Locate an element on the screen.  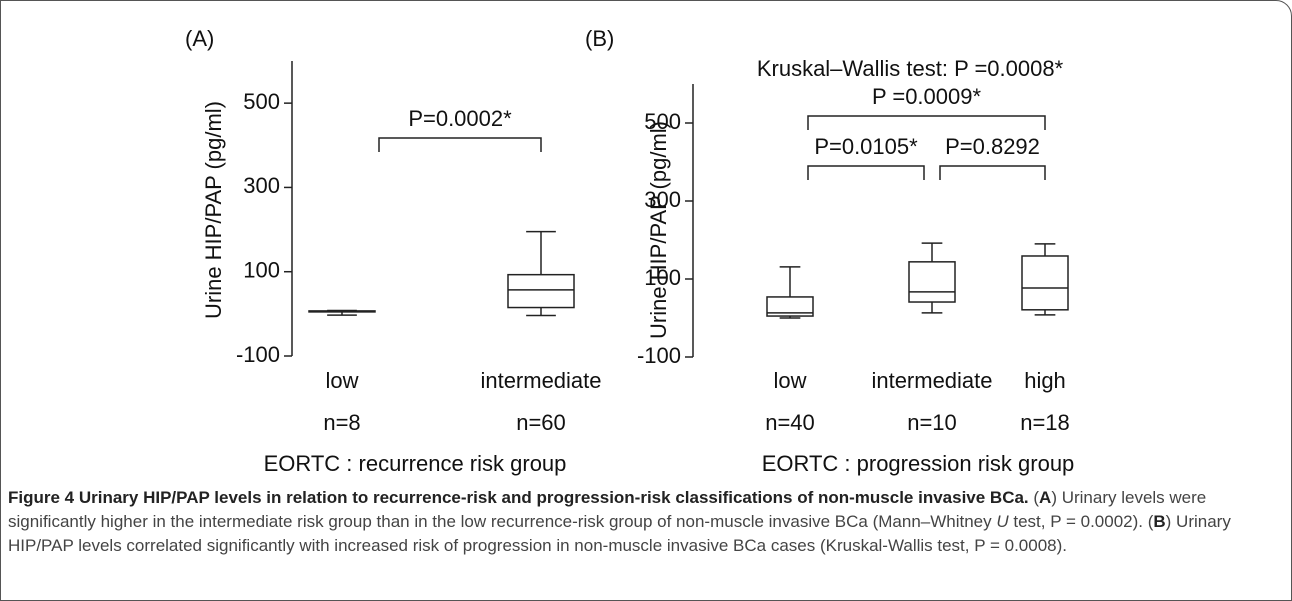
n-label: n=40 is located at coordinates (790, 422).